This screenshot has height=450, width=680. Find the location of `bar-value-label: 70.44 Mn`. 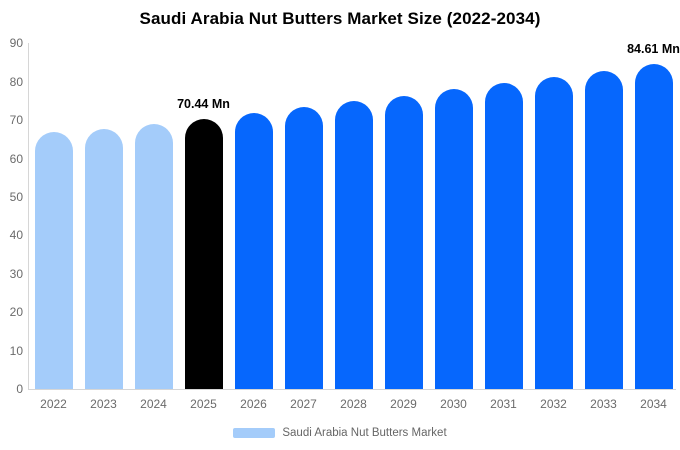

bar-value-label: 70.44 Mn is located at coordinates (203, 103).